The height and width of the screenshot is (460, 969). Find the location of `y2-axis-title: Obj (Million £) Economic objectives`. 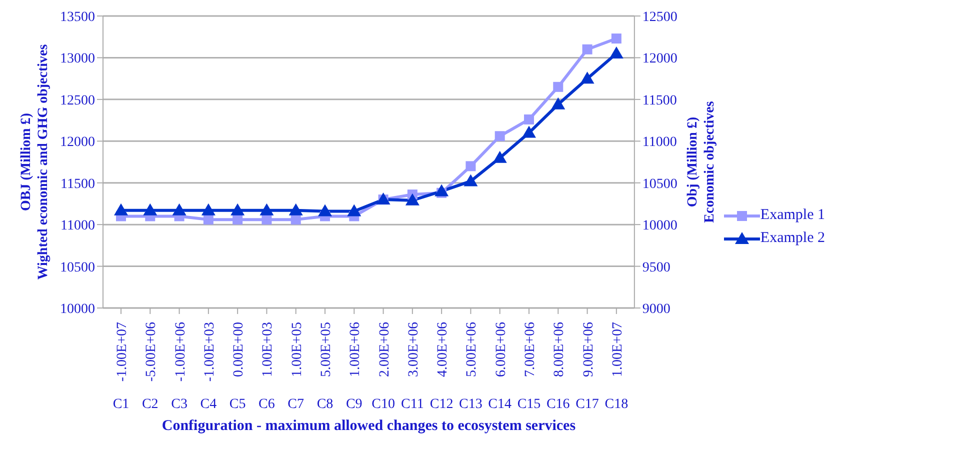

y2-axis-title: Obj (Million £) Economic objectives is located at coordinates (701, 161).